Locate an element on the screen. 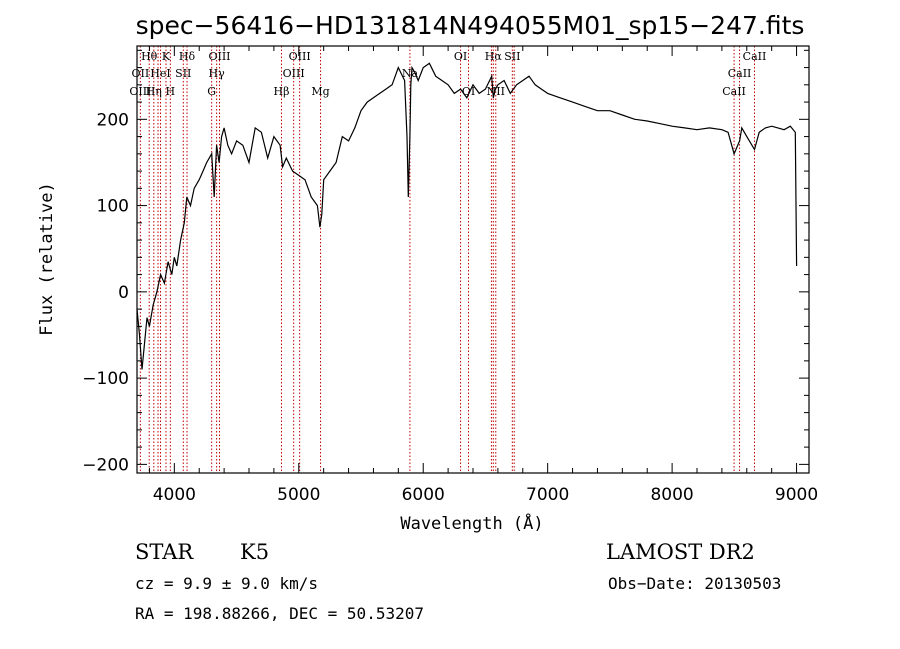 The width and height of the screenshot is (900, 649). y-tick-label: 200 is located at coordinates (113, 120).